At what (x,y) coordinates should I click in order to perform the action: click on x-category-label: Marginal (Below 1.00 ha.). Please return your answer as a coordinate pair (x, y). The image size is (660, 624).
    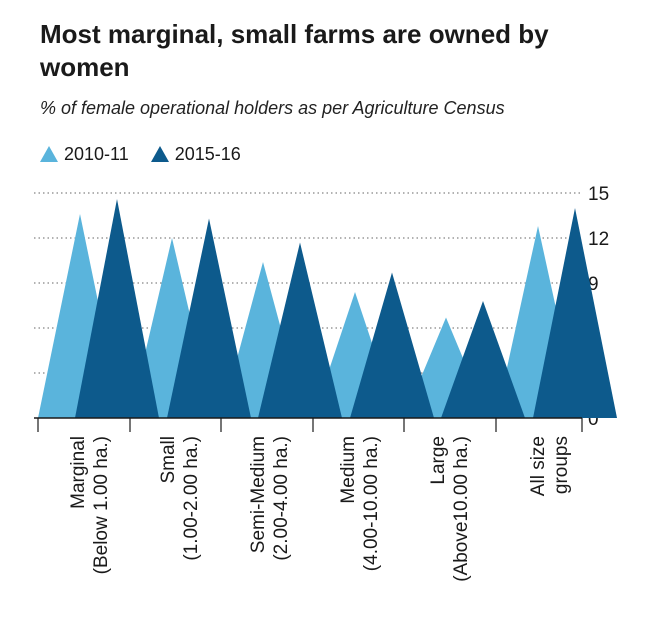
    Looking at the image, I should click on (90, 505).